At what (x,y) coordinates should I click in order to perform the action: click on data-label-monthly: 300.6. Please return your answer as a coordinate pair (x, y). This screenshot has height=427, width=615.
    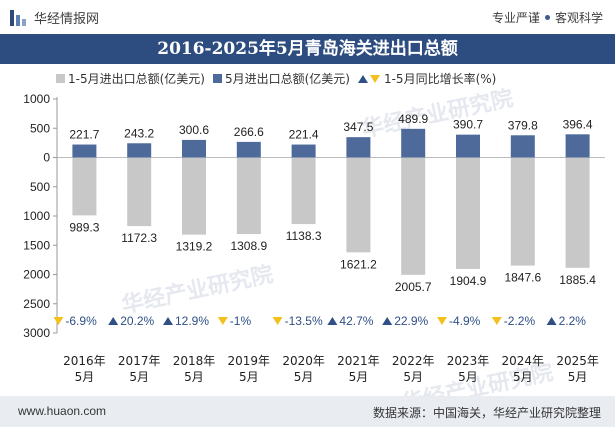
    Looking at the image, I should click on (194, 130).